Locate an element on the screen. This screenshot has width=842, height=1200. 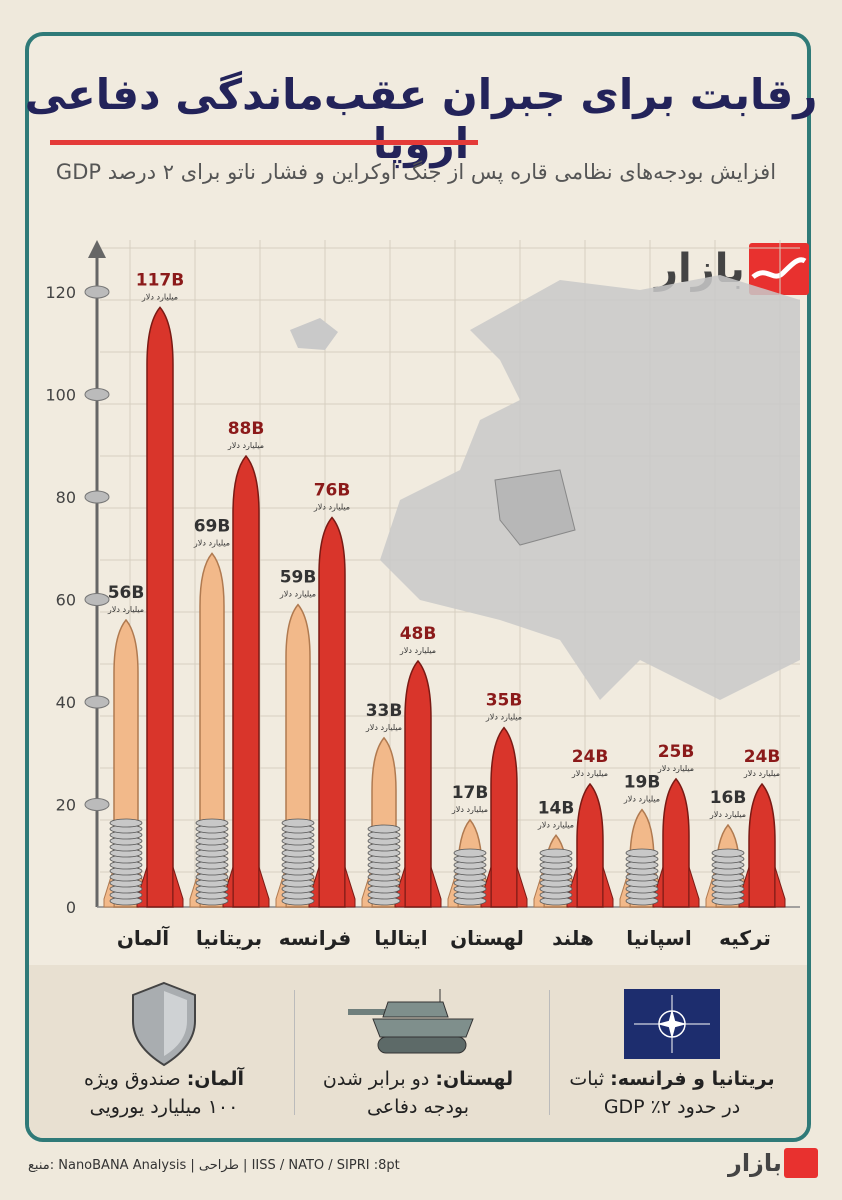
title-underline is located at coordinates (264, 142).